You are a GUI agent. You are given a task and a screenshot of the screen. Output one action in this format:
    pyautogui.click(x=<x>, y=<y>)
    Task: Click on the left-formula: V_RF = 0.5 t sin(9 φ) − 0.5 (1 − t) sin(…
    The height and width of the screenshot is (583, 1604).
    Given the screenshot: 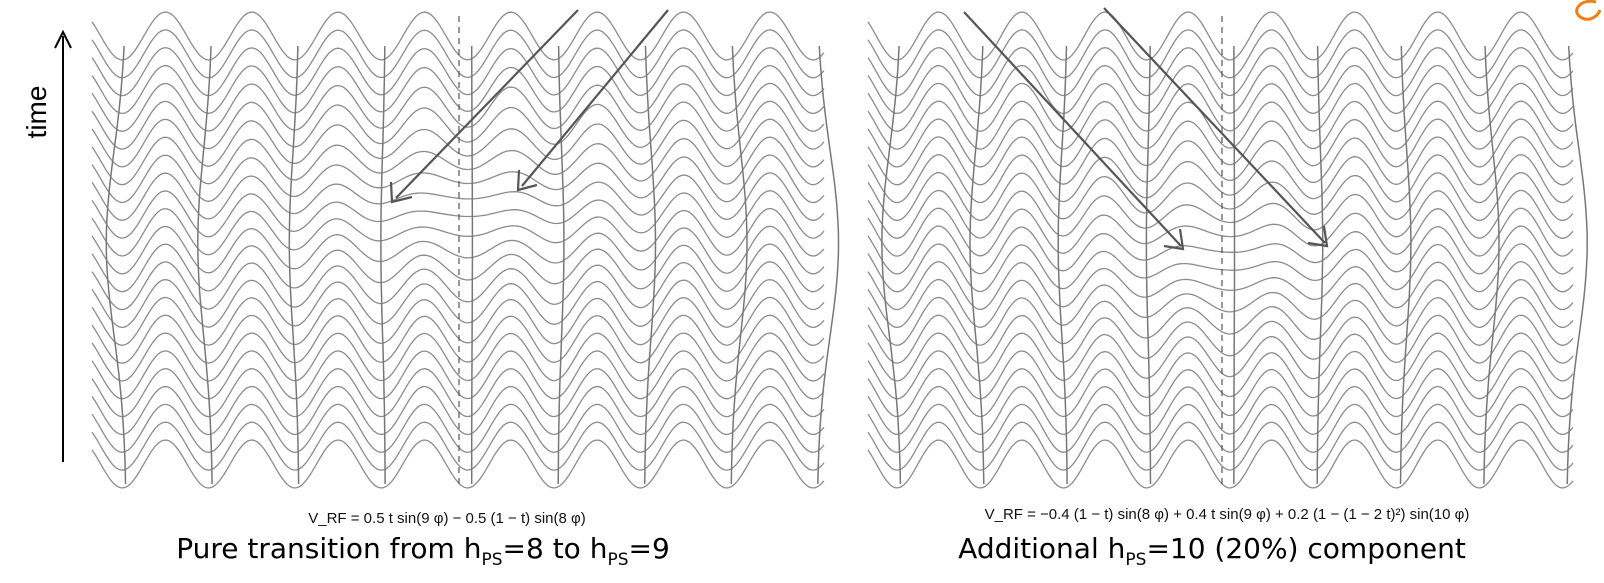 What is the action you would take?
    pyautogui.click(x=446, y=518)
    